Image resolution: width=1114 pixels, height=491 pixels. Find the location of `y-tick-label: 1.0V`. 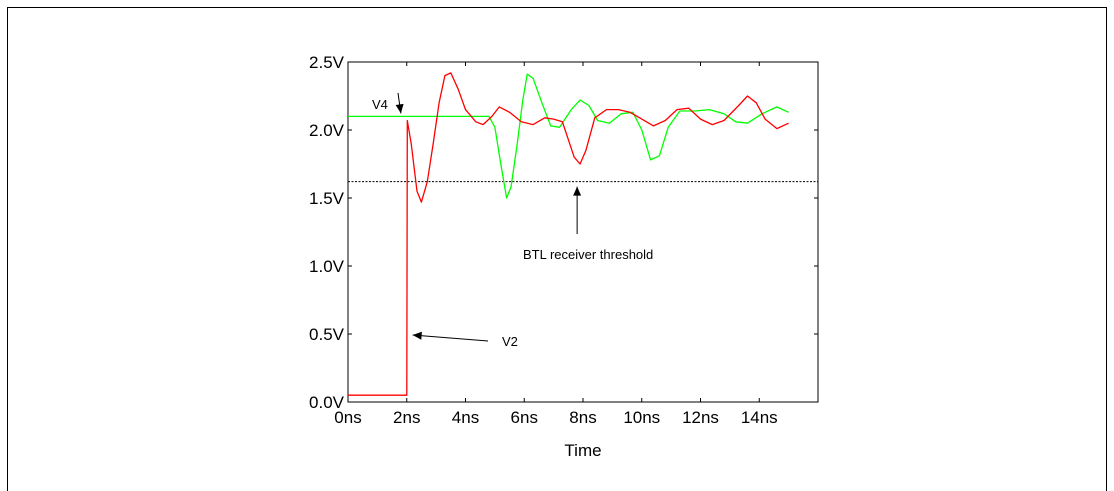

y-tick-label: 1.0V is located at coordinates (327, 266).